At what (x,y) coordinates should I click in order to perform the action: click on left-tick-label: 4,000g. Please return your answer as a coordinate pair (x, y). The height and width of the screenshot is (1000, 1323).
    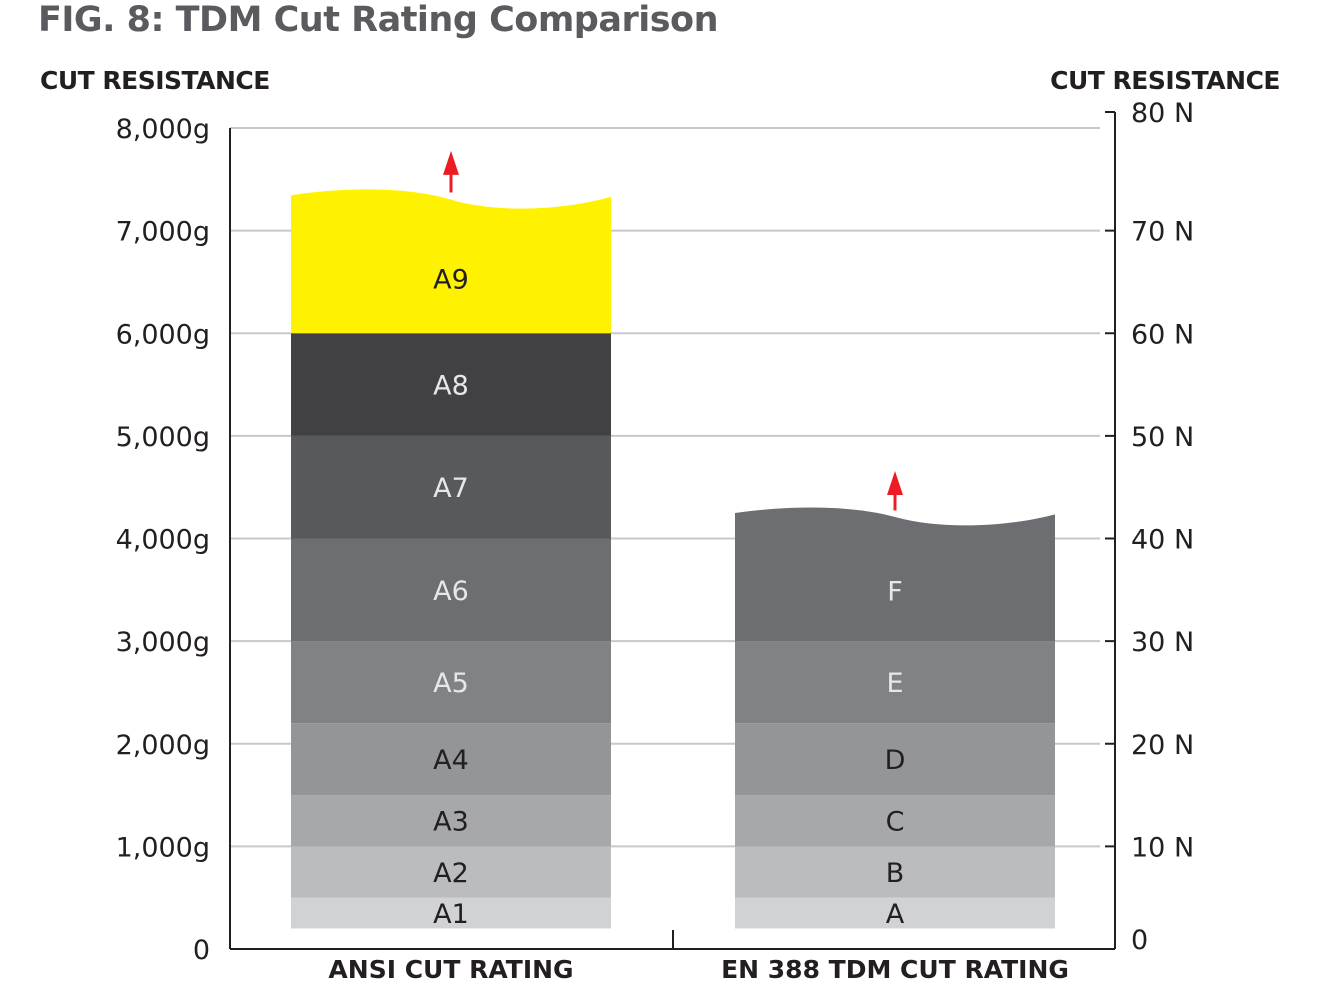
    Looking at the image, I should click on (163, 540).